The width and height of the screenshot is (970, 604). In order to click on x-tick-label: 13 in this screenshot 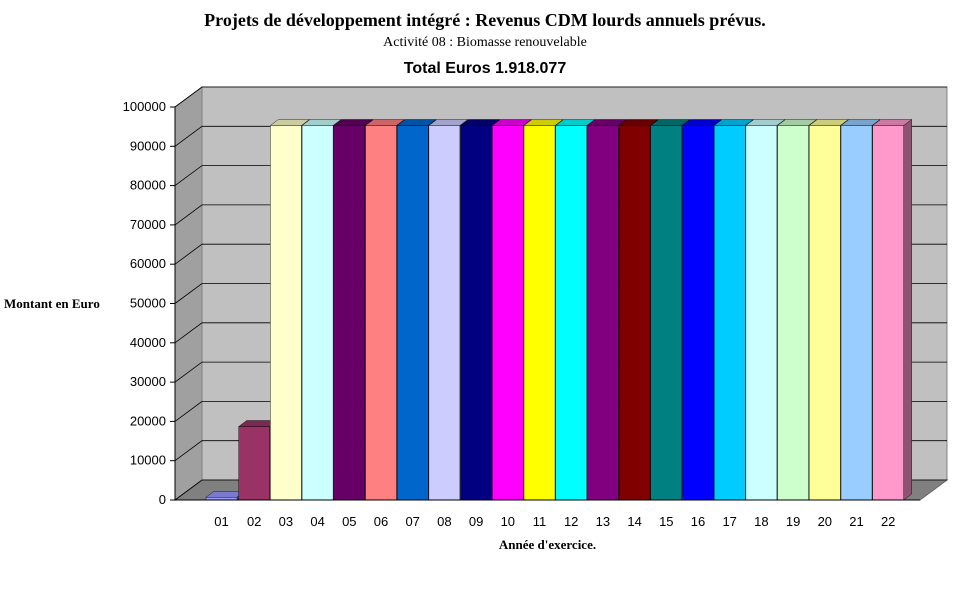, I will do `click(603, 521)`.